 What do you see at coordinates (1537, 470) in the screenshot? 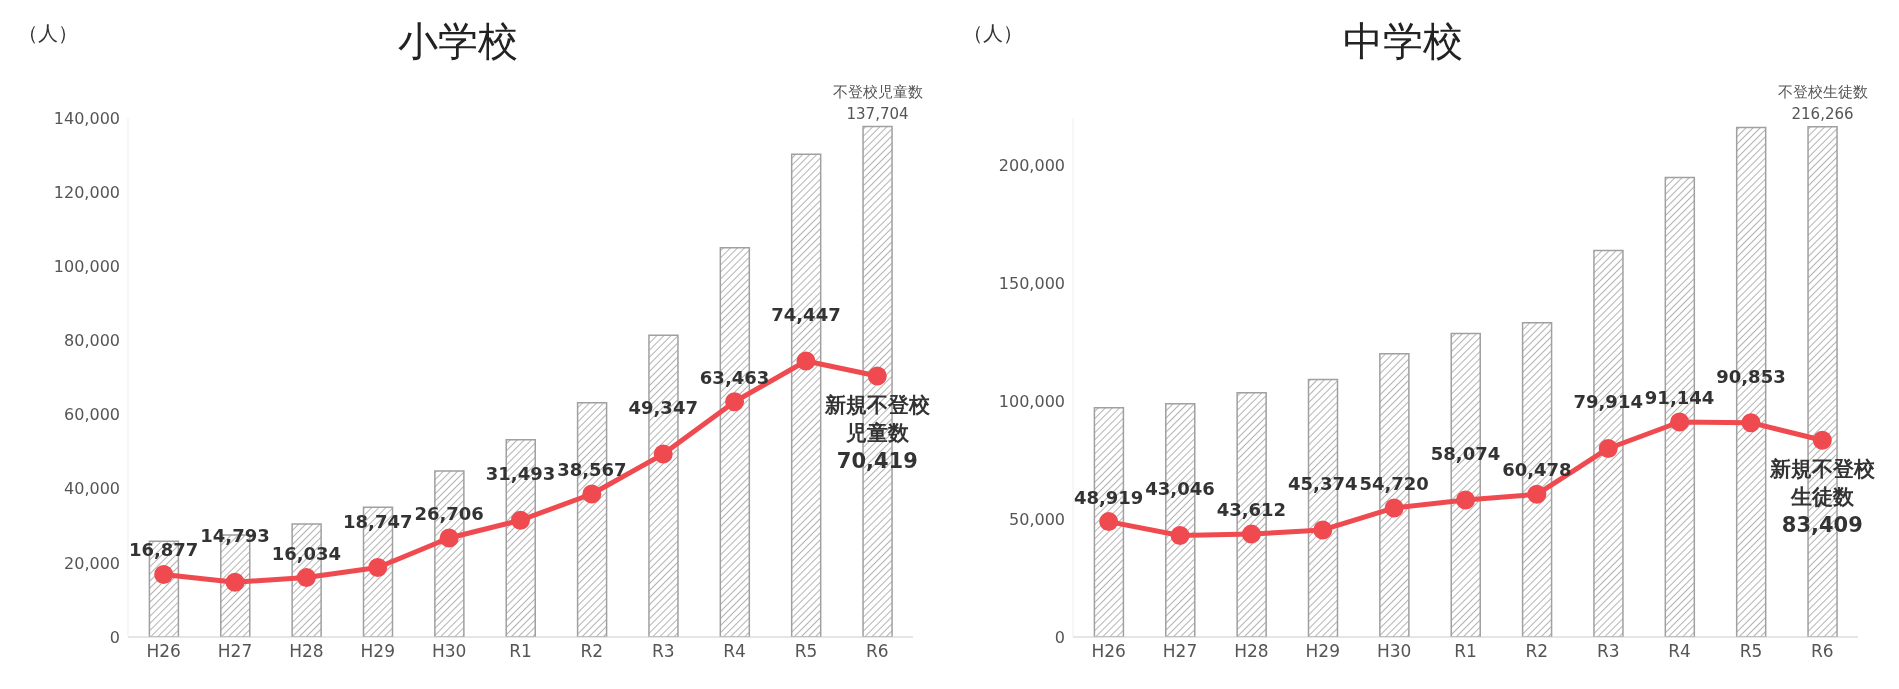
I see `data-label: 60,478` at bounding box center [1537, 470].